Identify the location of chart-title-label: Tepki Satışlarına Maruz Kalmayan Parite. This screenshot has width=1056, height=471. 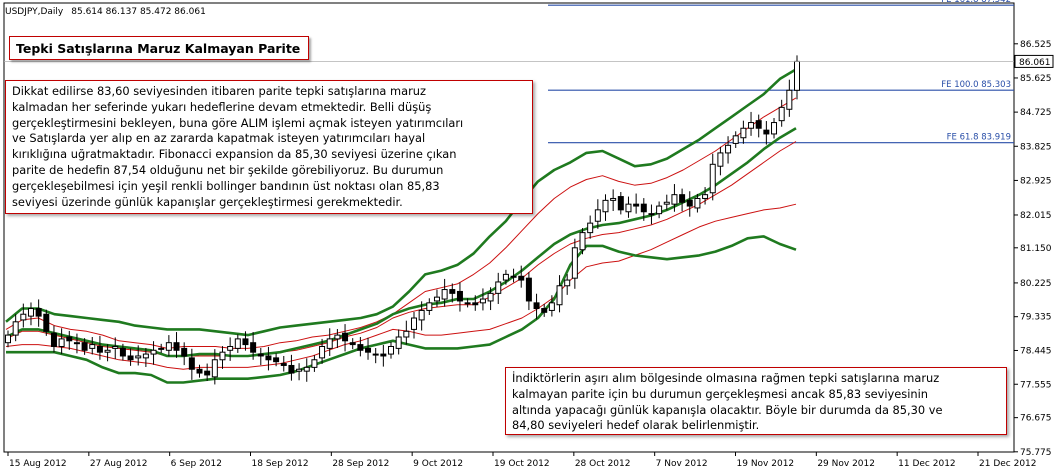
(159, 48).